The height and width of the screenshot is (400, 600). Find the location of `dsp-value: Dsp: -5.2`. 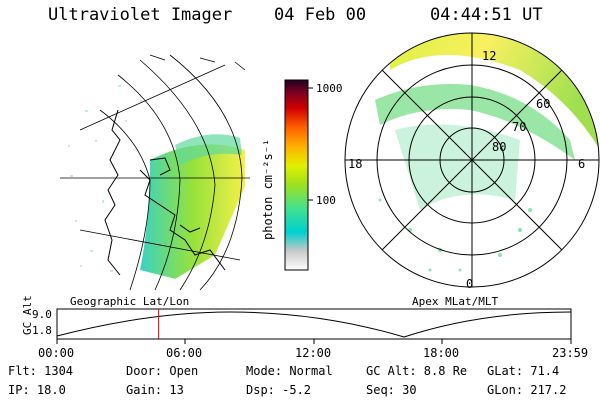

dsp-value: Dsp: -5.2 is located at coordinates (279, 390).